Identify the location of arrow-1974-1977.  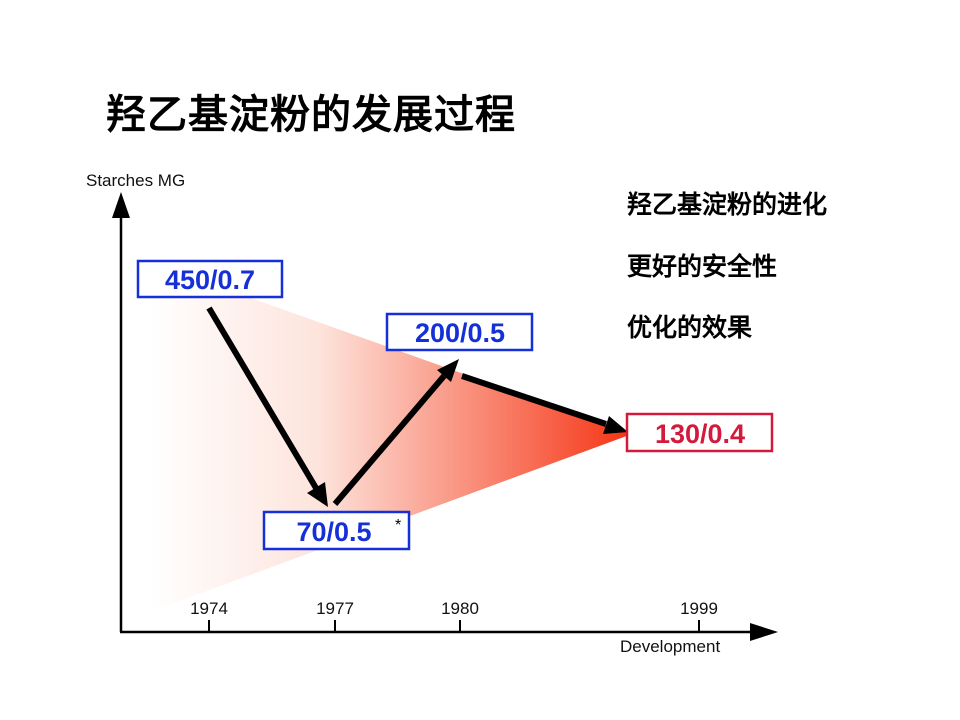
(262, 398).